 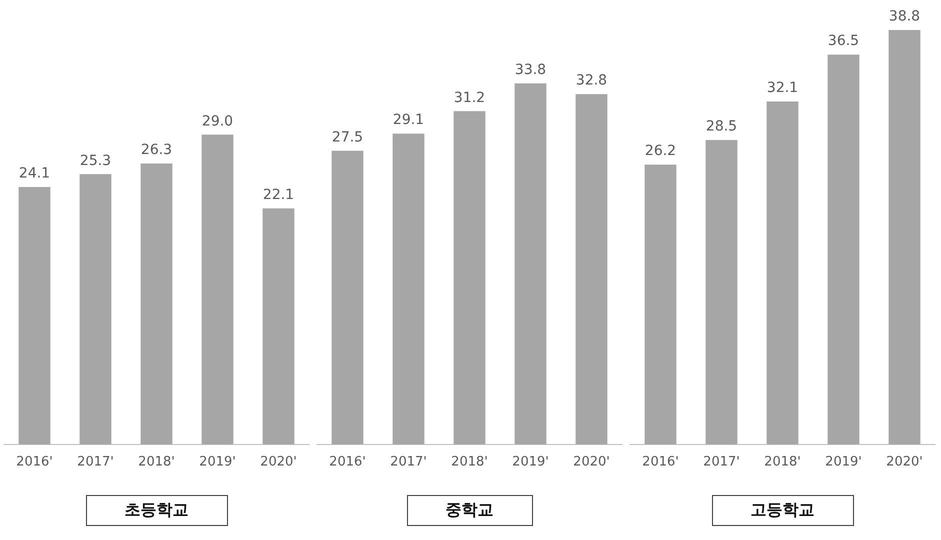 What do you see at coordinates (592, 80) in the screenshot?
I see `data-label: 32.8` at bounding box center [592, 80].